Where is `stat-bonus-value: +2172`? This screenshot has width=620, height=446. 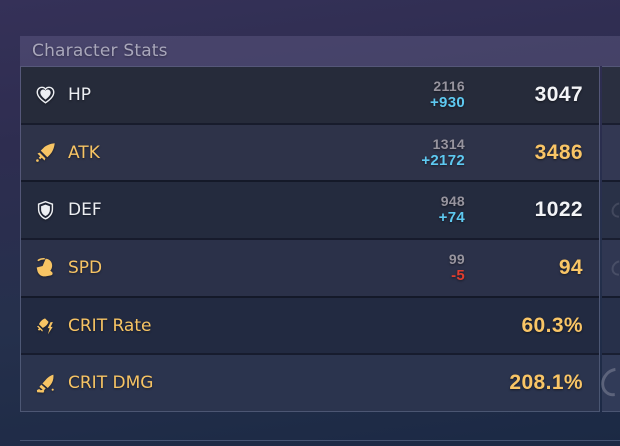
stat-bonus-value: +2172 is located at coordinates (443, 160).